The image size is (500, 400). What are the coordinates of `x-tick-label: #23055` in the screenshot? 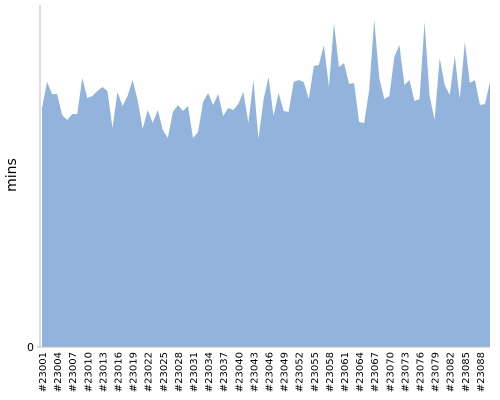 It's located at (315, 372).